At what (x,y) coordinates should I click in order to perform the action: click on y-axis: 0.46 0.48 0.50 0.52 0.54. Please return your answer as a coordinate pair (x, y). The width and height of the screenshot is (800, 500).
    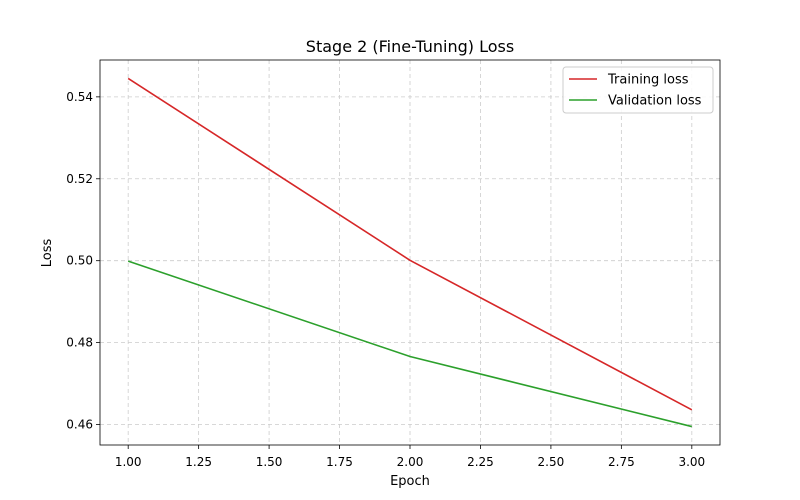
    Looking at the image, I should click on (83, 261).